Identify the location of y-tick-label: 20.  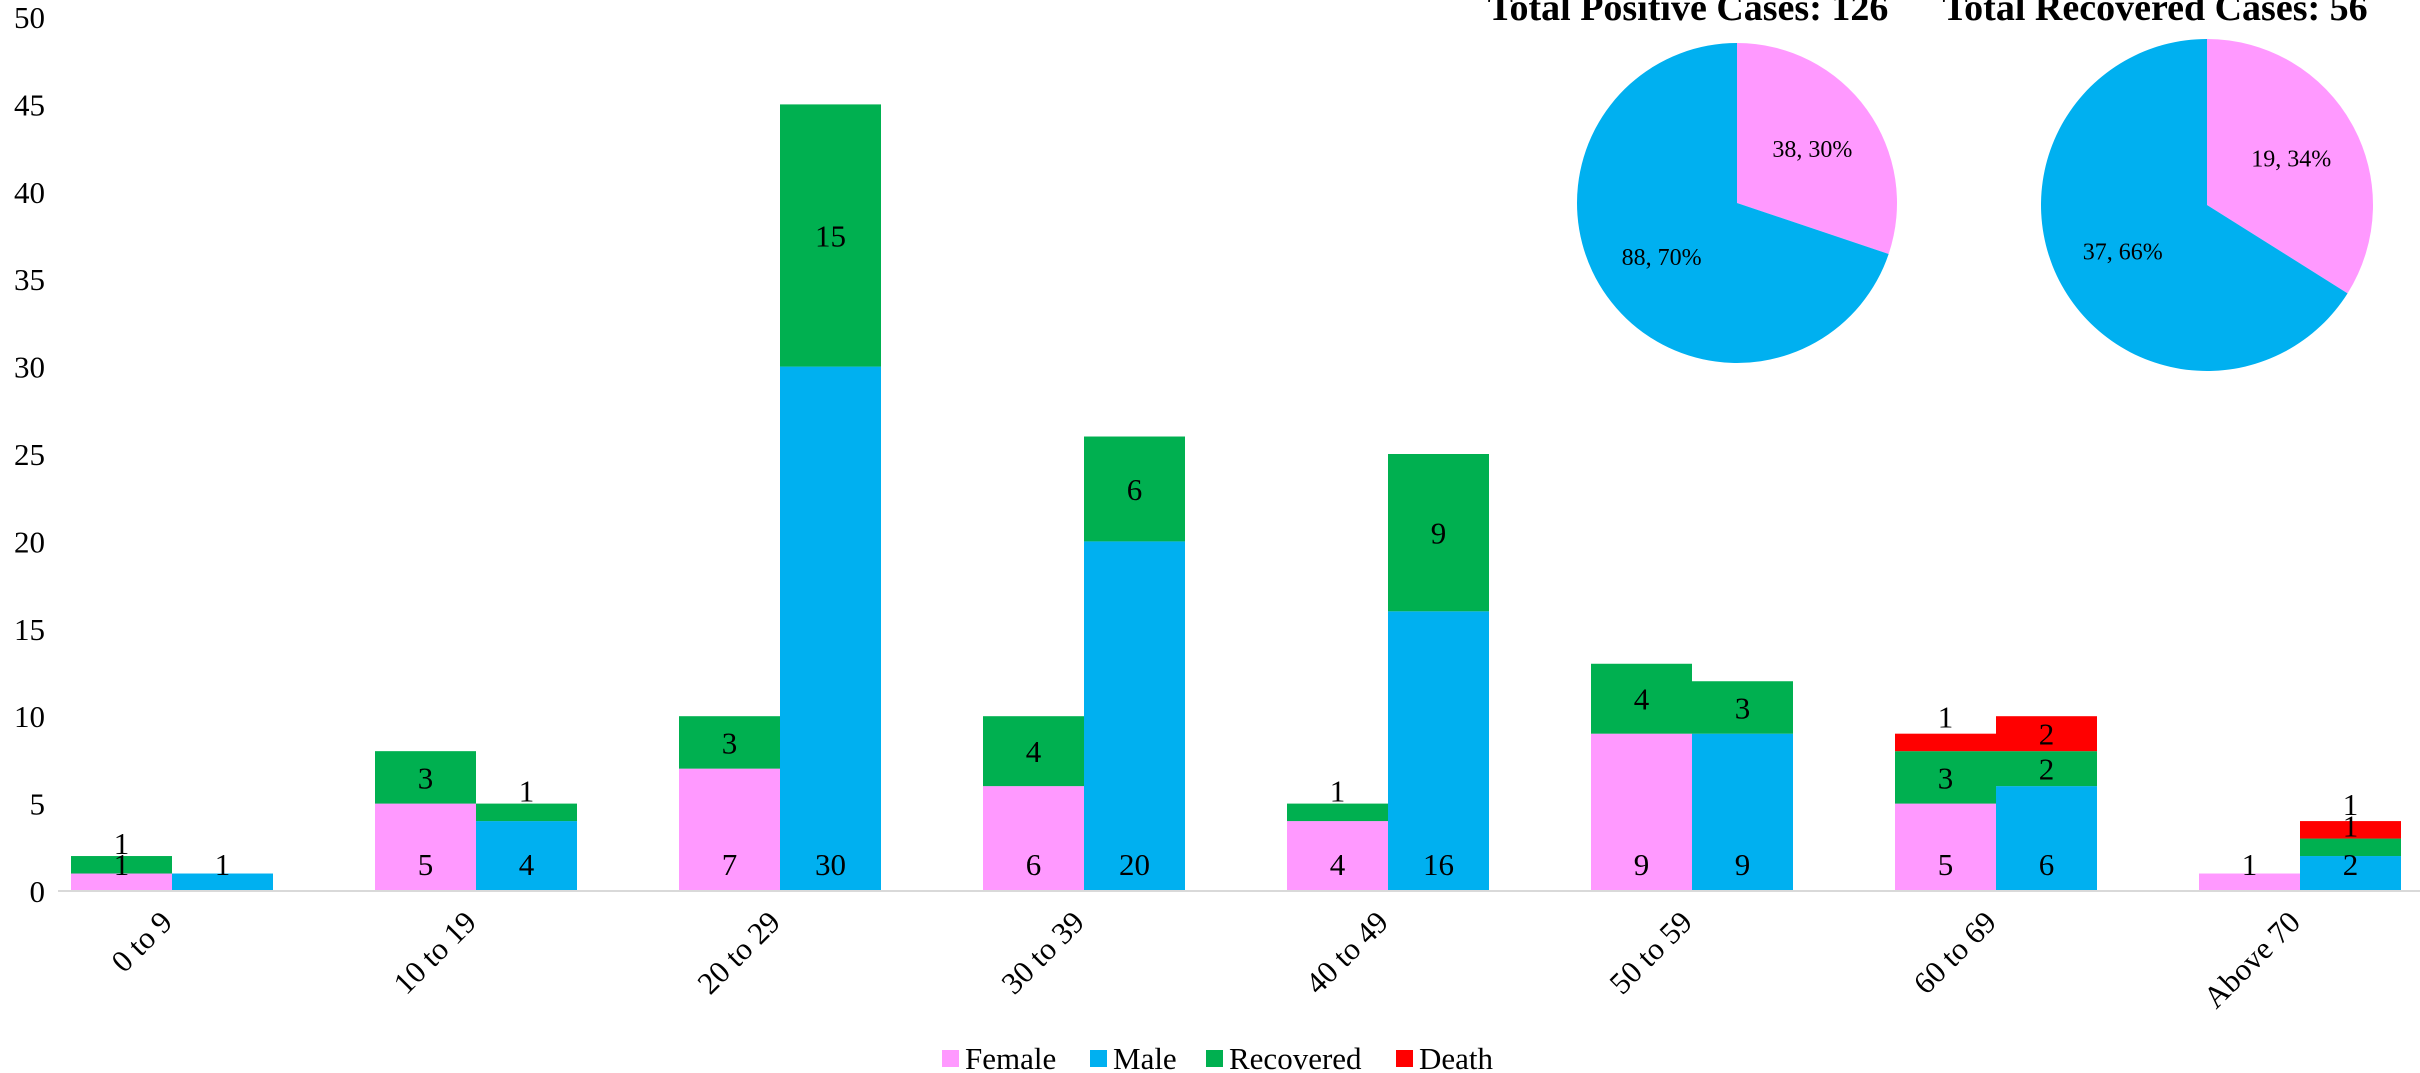
(29, 541).